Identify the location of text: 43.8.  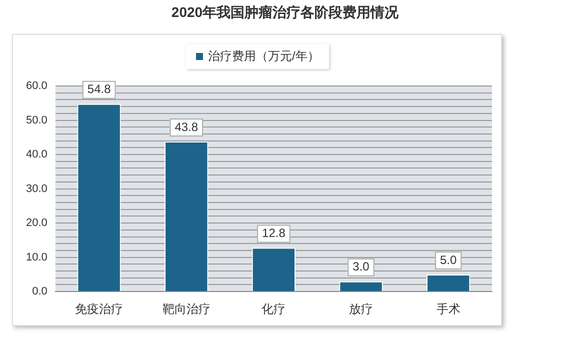
(186, 127).